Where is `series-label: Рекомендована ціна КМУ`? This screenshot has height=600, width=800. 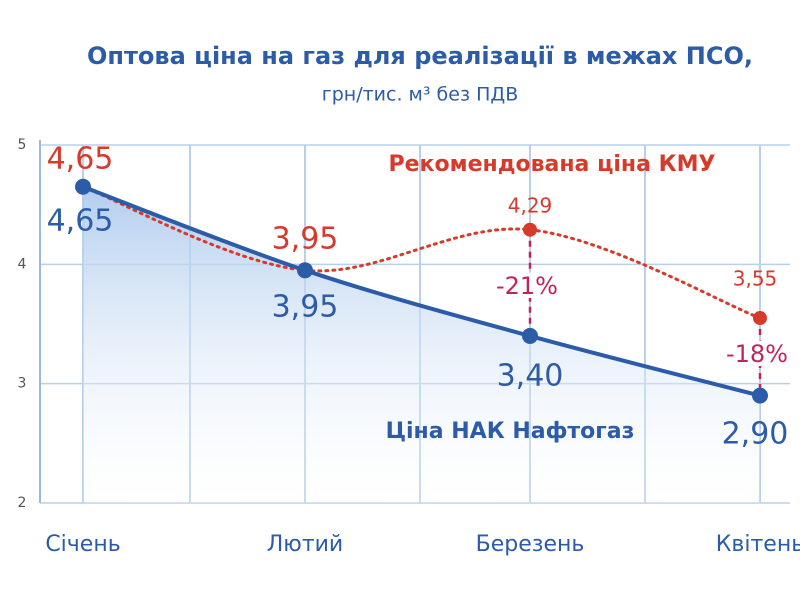
series-label: Рекомендована ціна КМУ is located at coordinates (552, 164).